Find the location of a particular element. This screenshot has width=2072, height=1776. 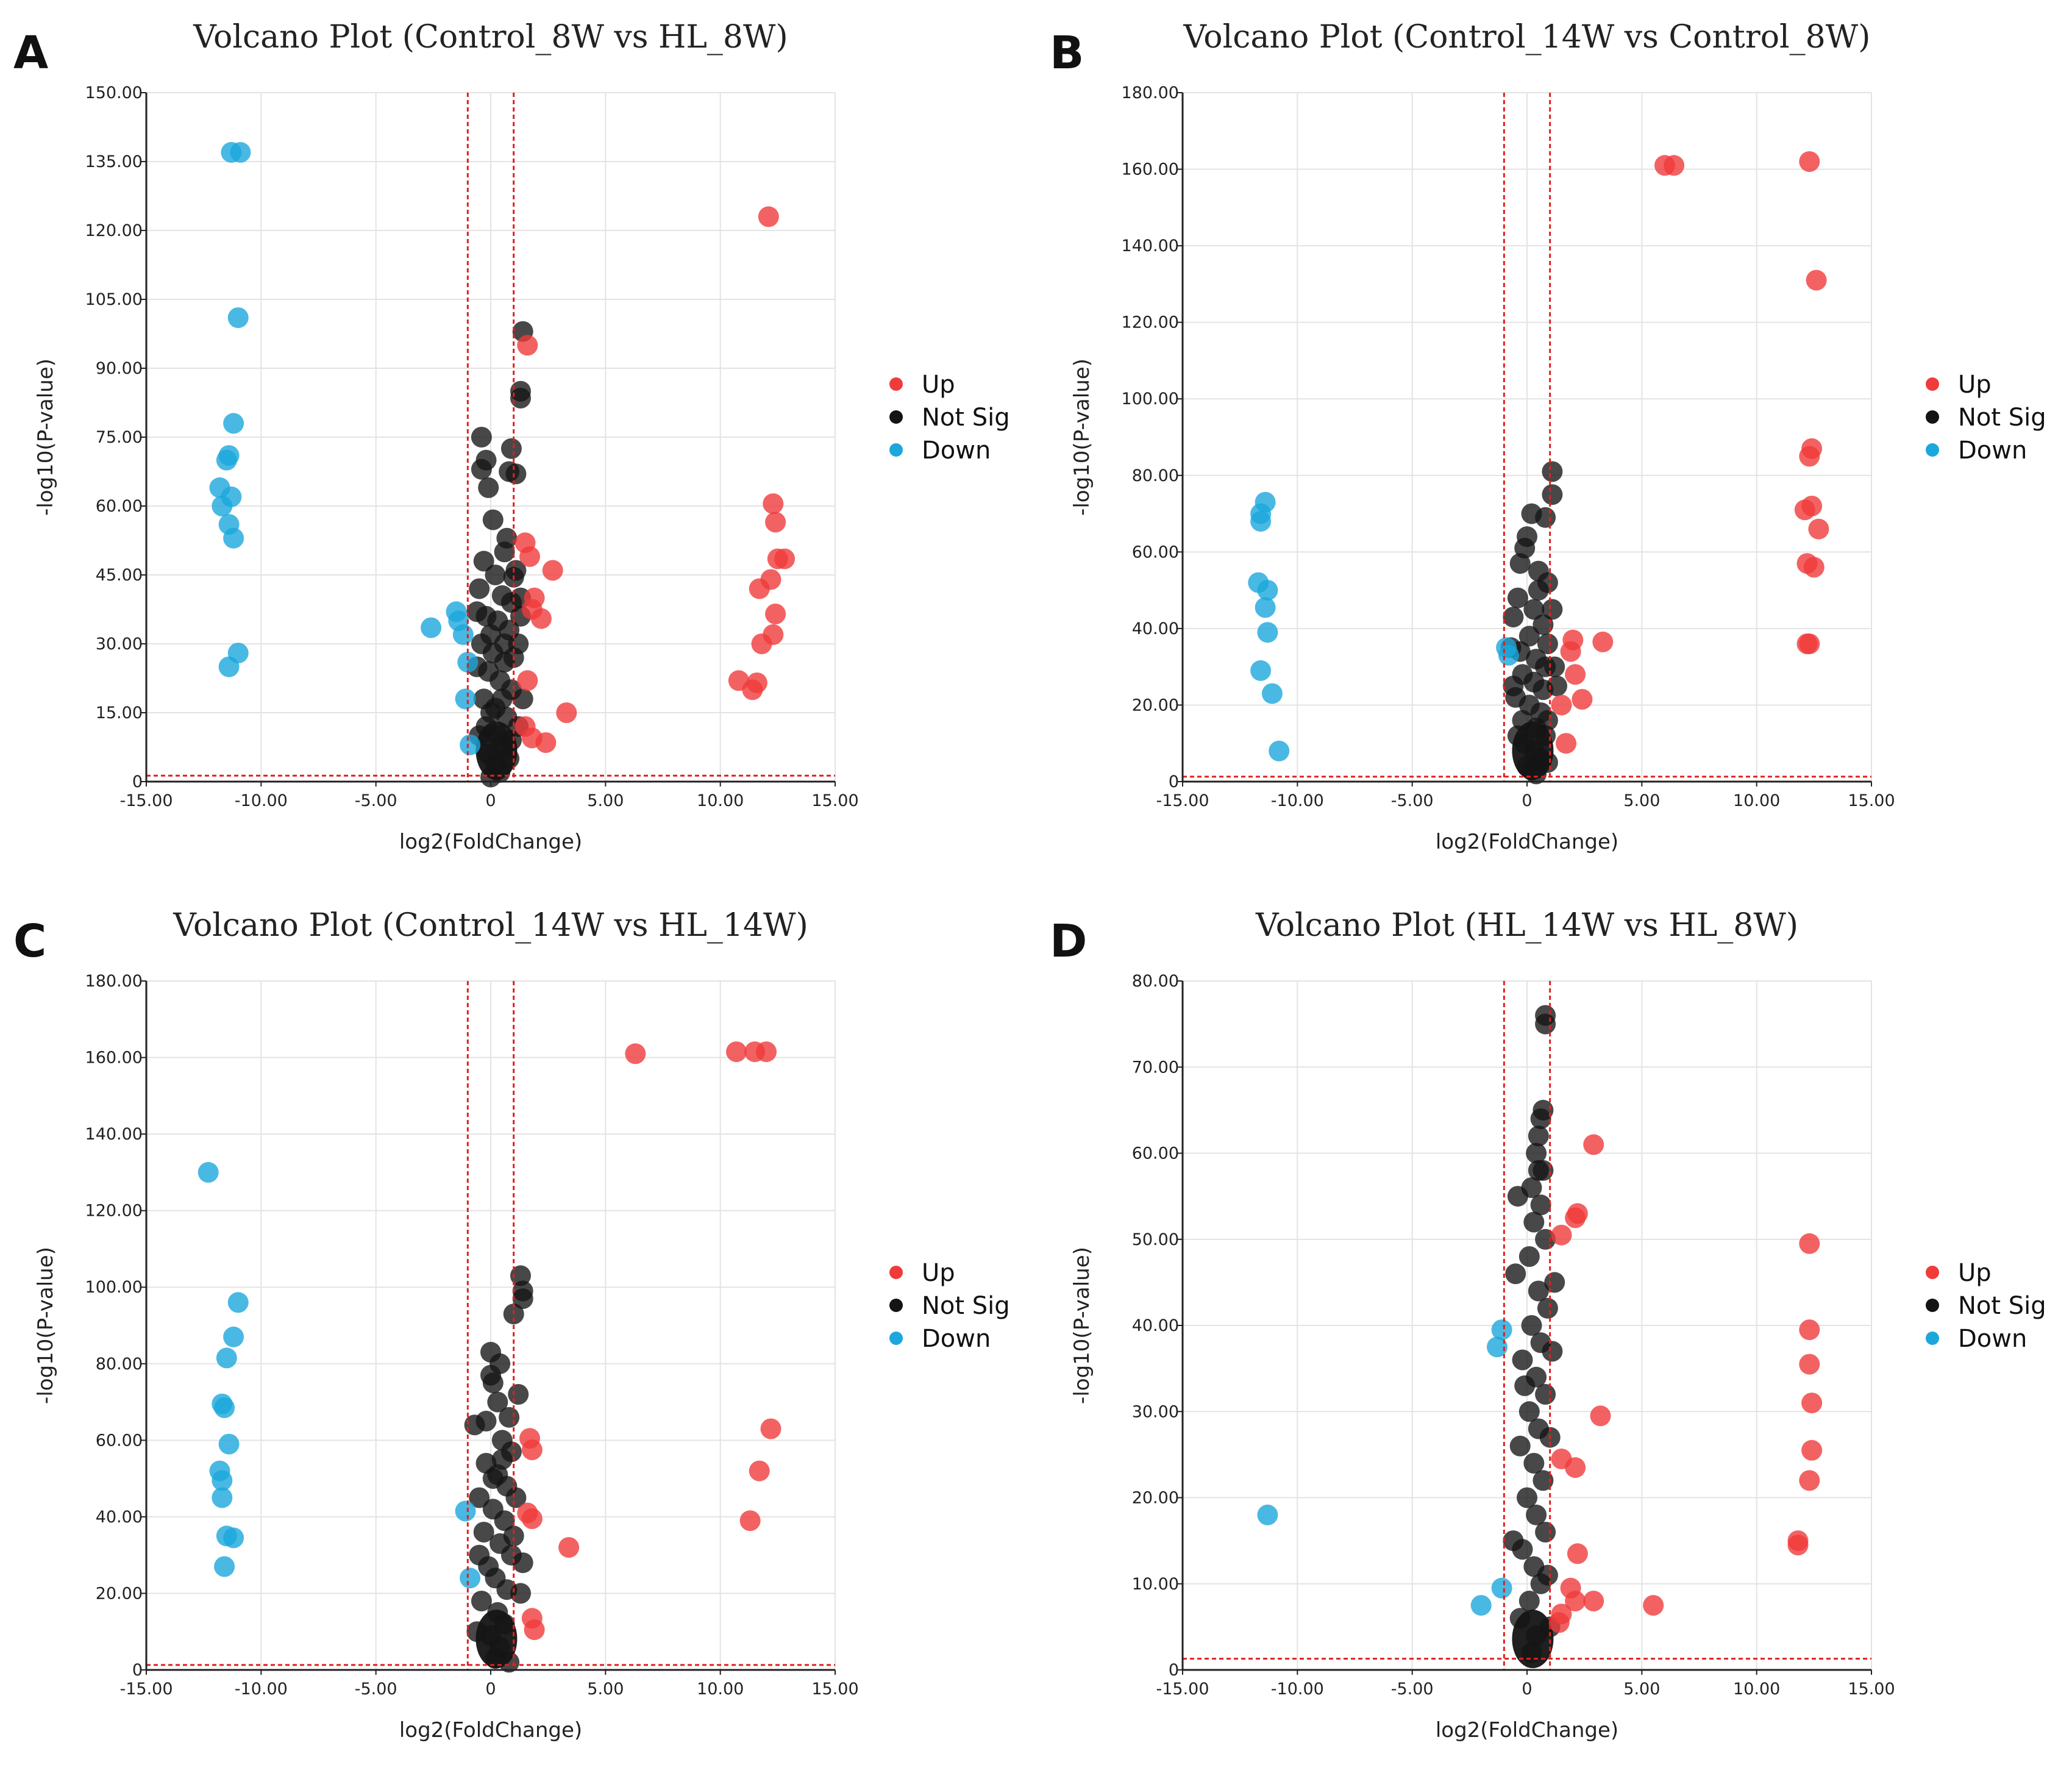

legend-marker-down is located at coordinates (1932, 1338).